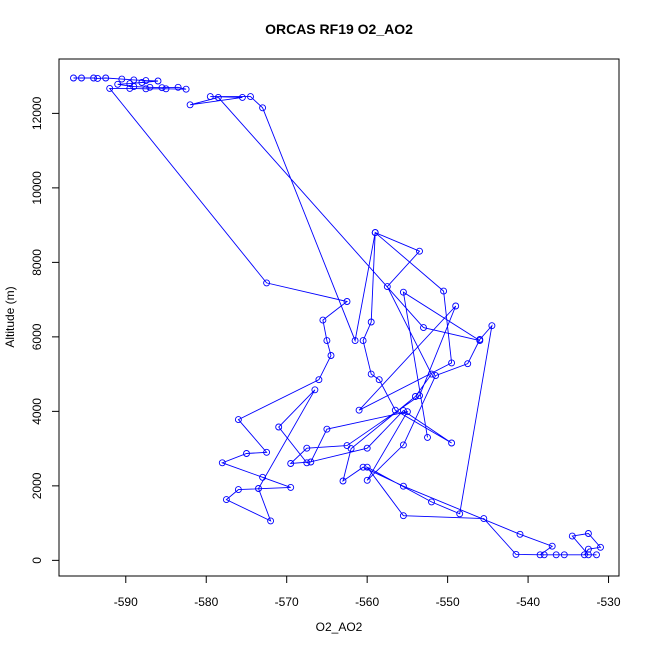 This screenshot has height=650, width=650. Describe the element at coordinates (287, 602) in the screenshot. I see `x-tick-label-2: -570` at that location.